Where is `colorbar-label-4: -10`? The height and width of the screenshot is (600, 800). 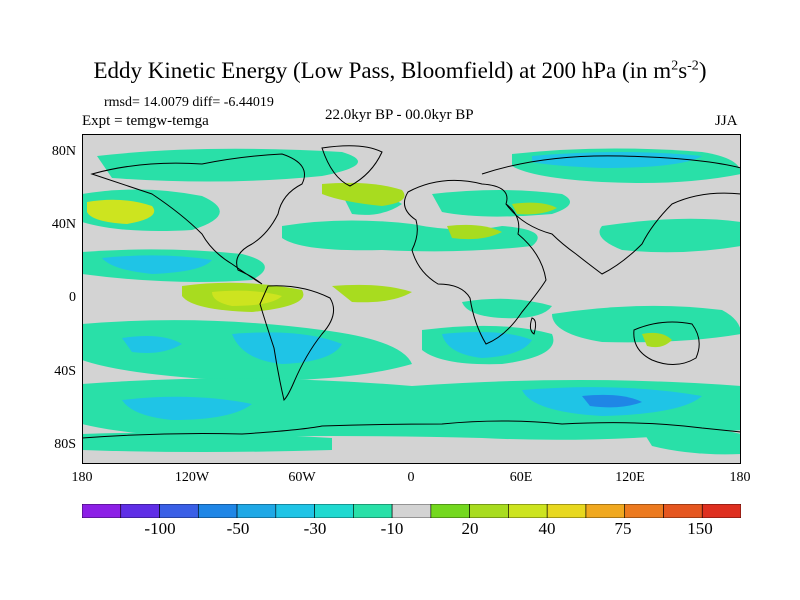
colorbar-label-4: -10 is located at coordinates (392, 528).